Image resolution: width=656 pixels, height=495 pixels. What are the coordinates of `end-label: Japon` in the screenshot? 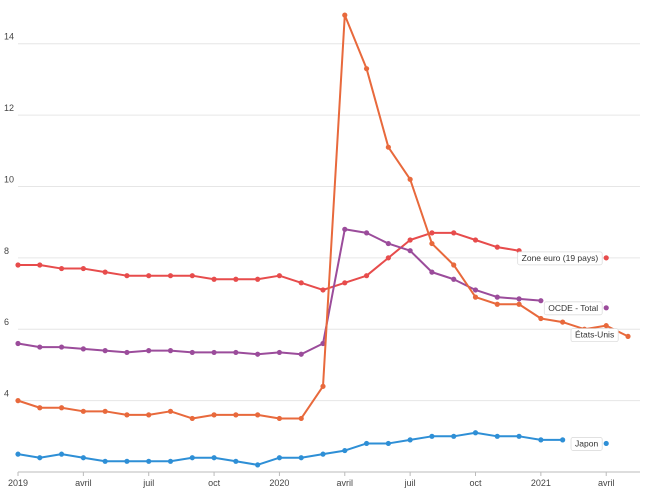 It's located at (586, 444).